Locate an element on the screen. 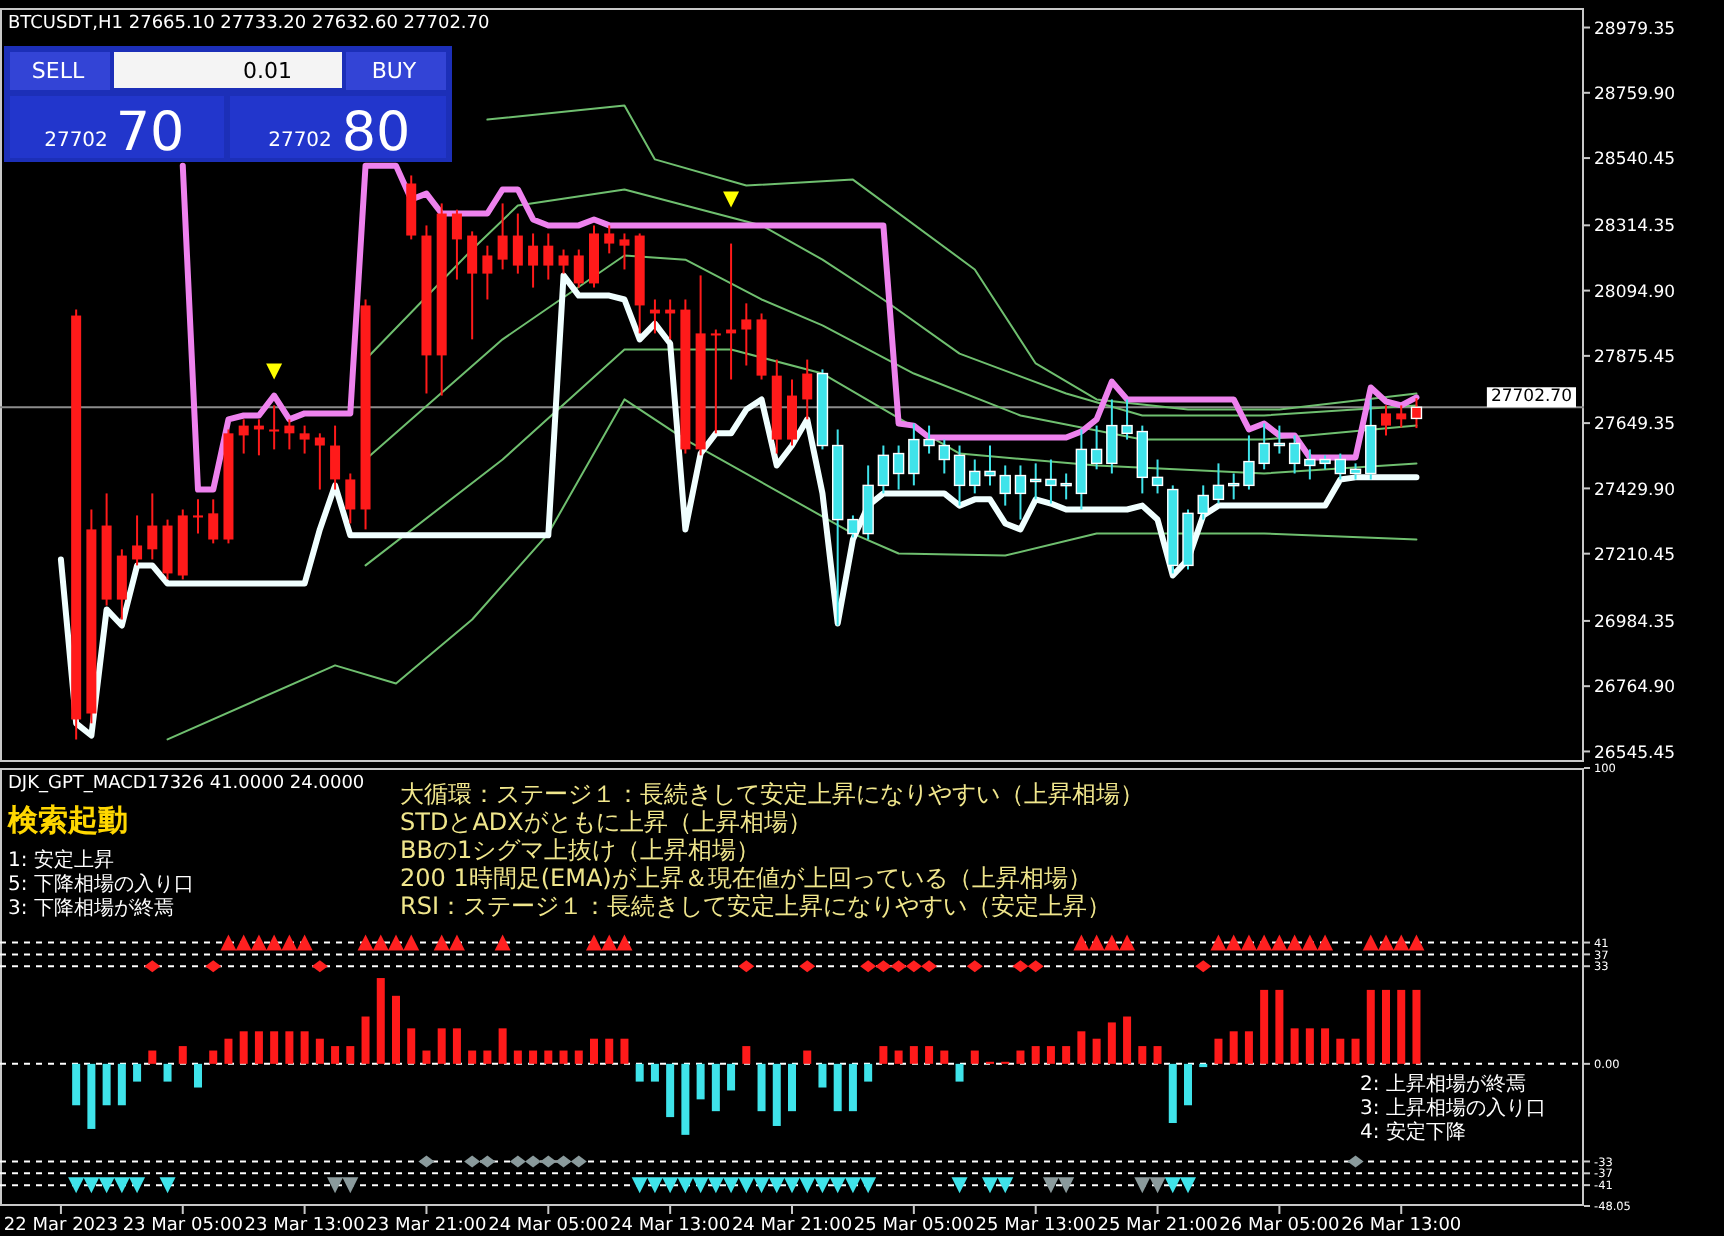  annotation: BBの1シグマ上抜け（上昇相場） is located at coordinates (580, 850).